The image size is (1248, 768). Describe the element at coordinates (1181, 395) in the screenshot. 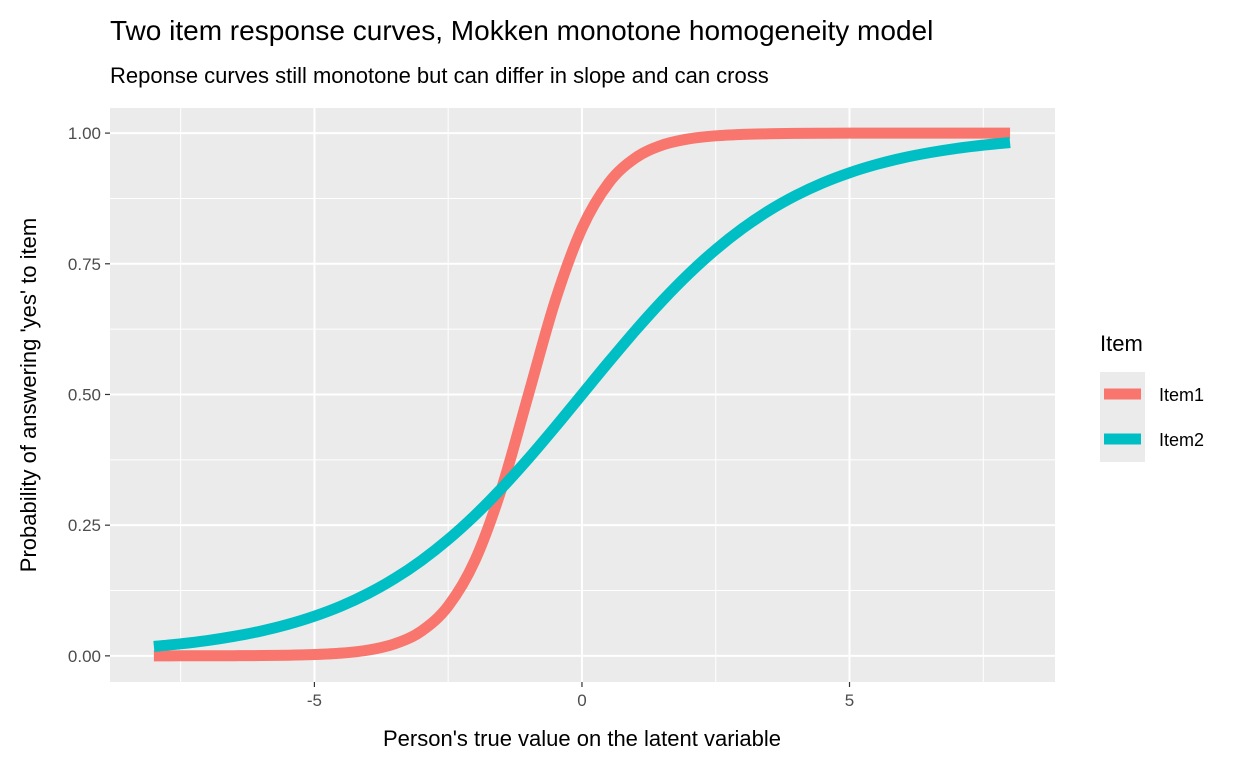

I see `legend-label: Item1` at that location.